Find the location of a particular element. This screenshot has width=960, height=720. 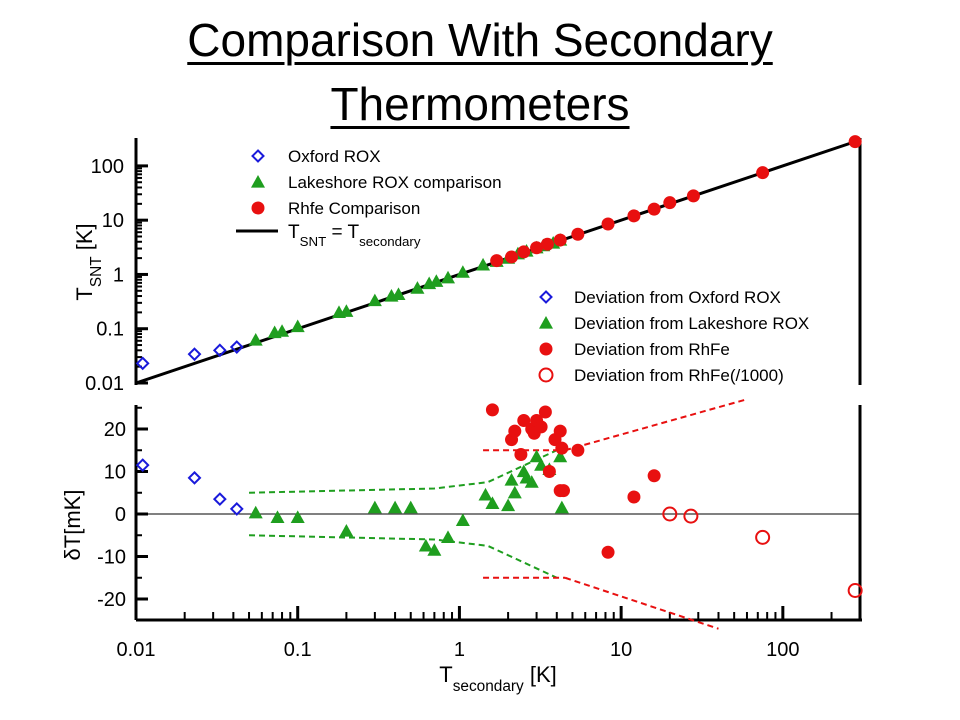

top-legend-line-label: TSNT = Tsecondary is located at coordinates (354, 235).